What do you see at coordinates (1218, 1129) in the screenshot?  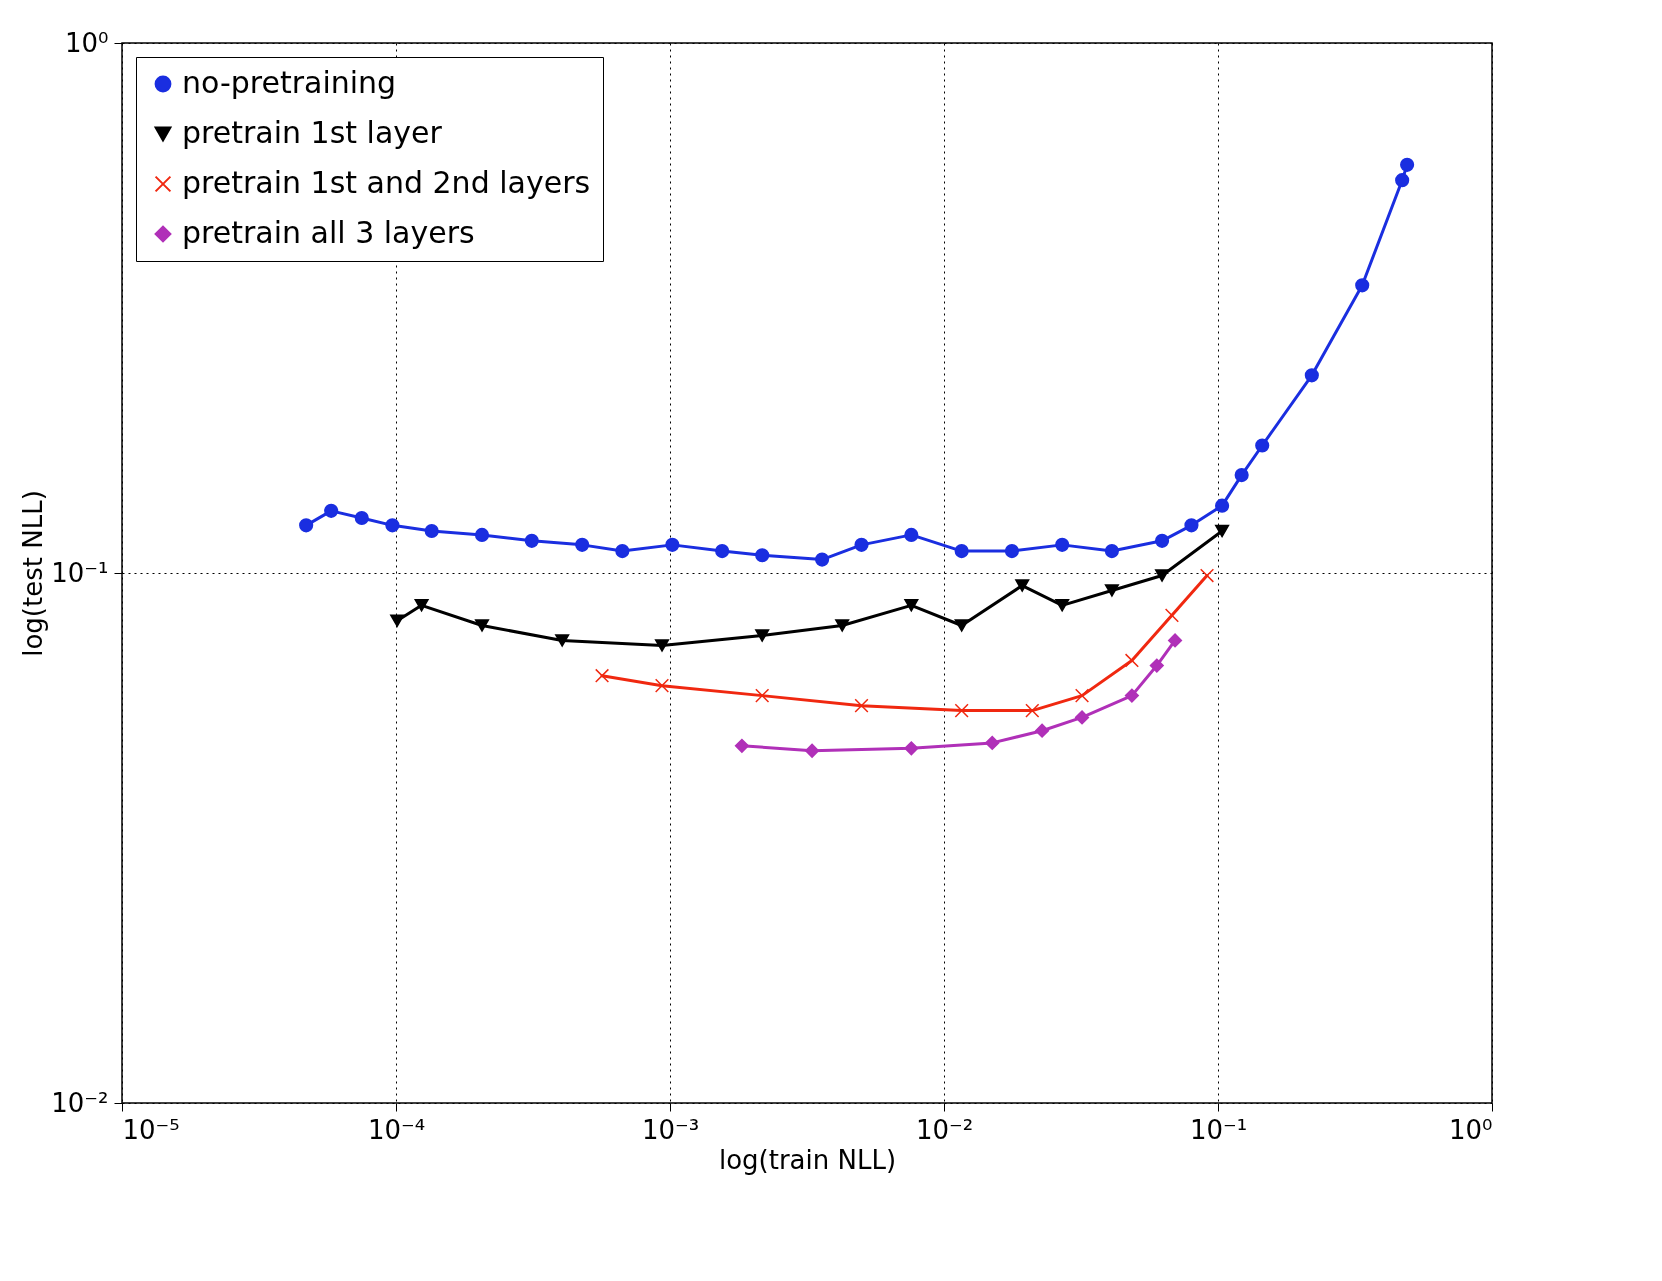 I see `x-tick-label: 10⁻¹` at bounding box center [1218, 1129].